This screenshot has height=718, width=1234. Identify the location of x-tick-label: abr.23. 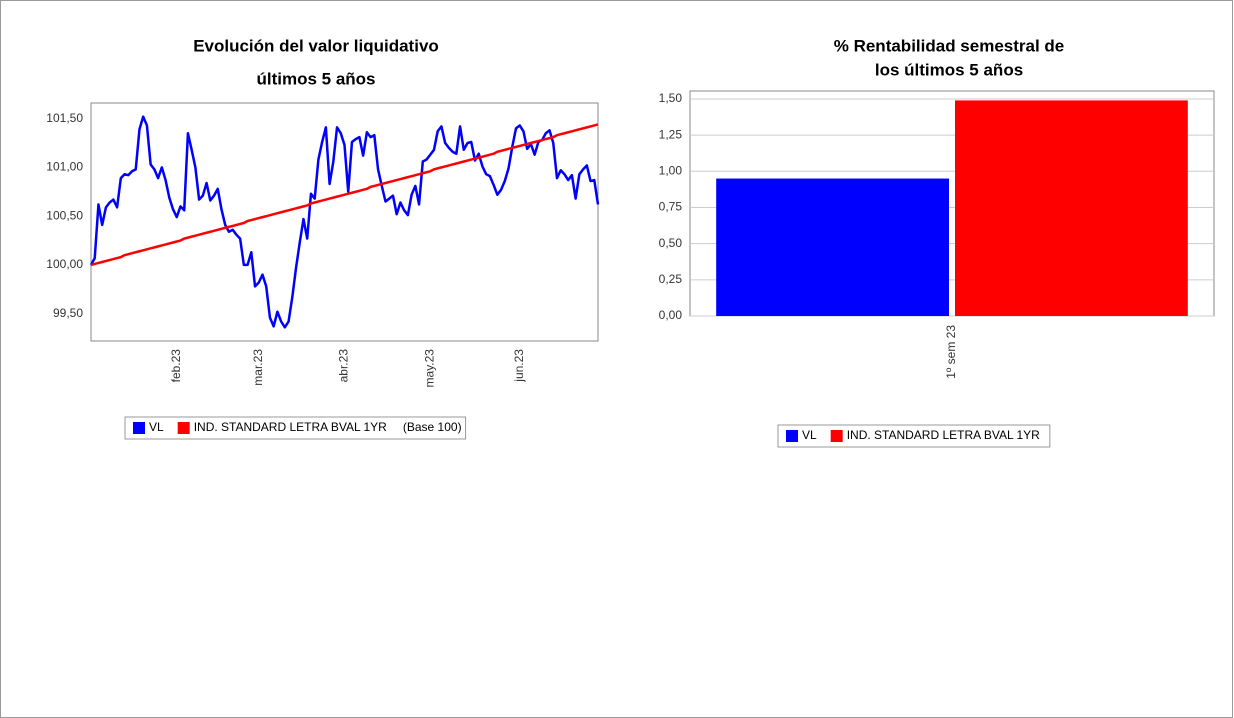
(344, 366).